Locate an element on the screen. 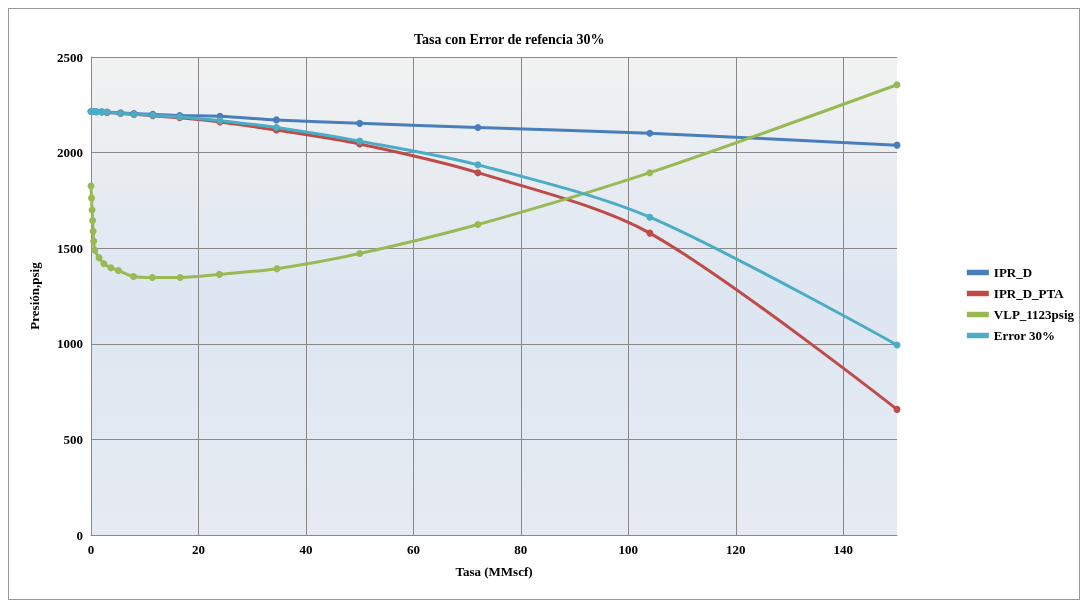 The width and height of the screenshot is (1087, 607). x-tick-label: 60 is located at coordinates (413, 549).